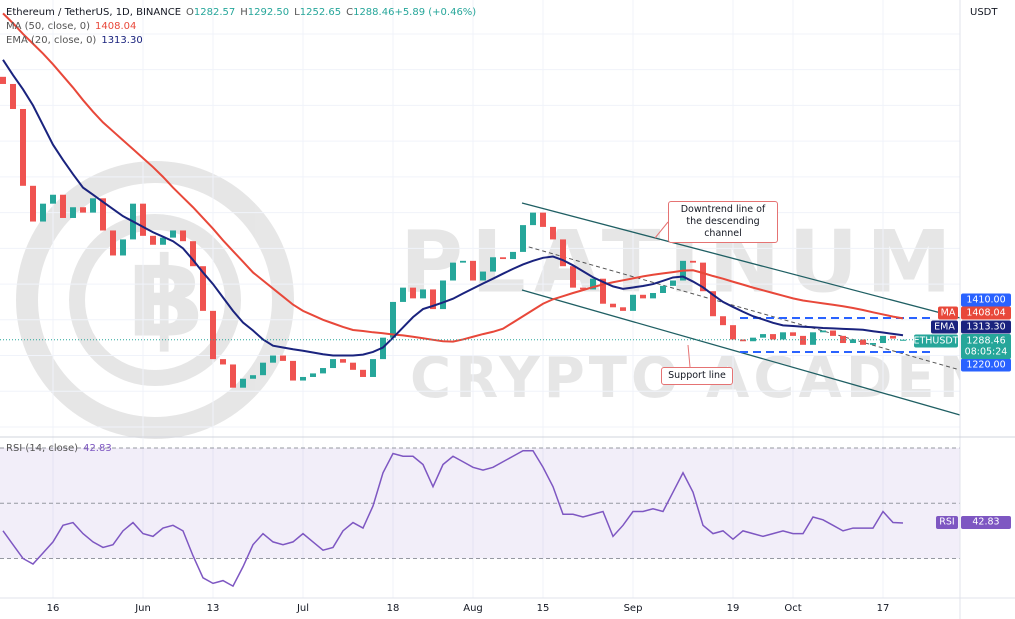  Describe the element at coordinates (190, 12) in the screenshot. I see `ohlc-key: O` at that location.